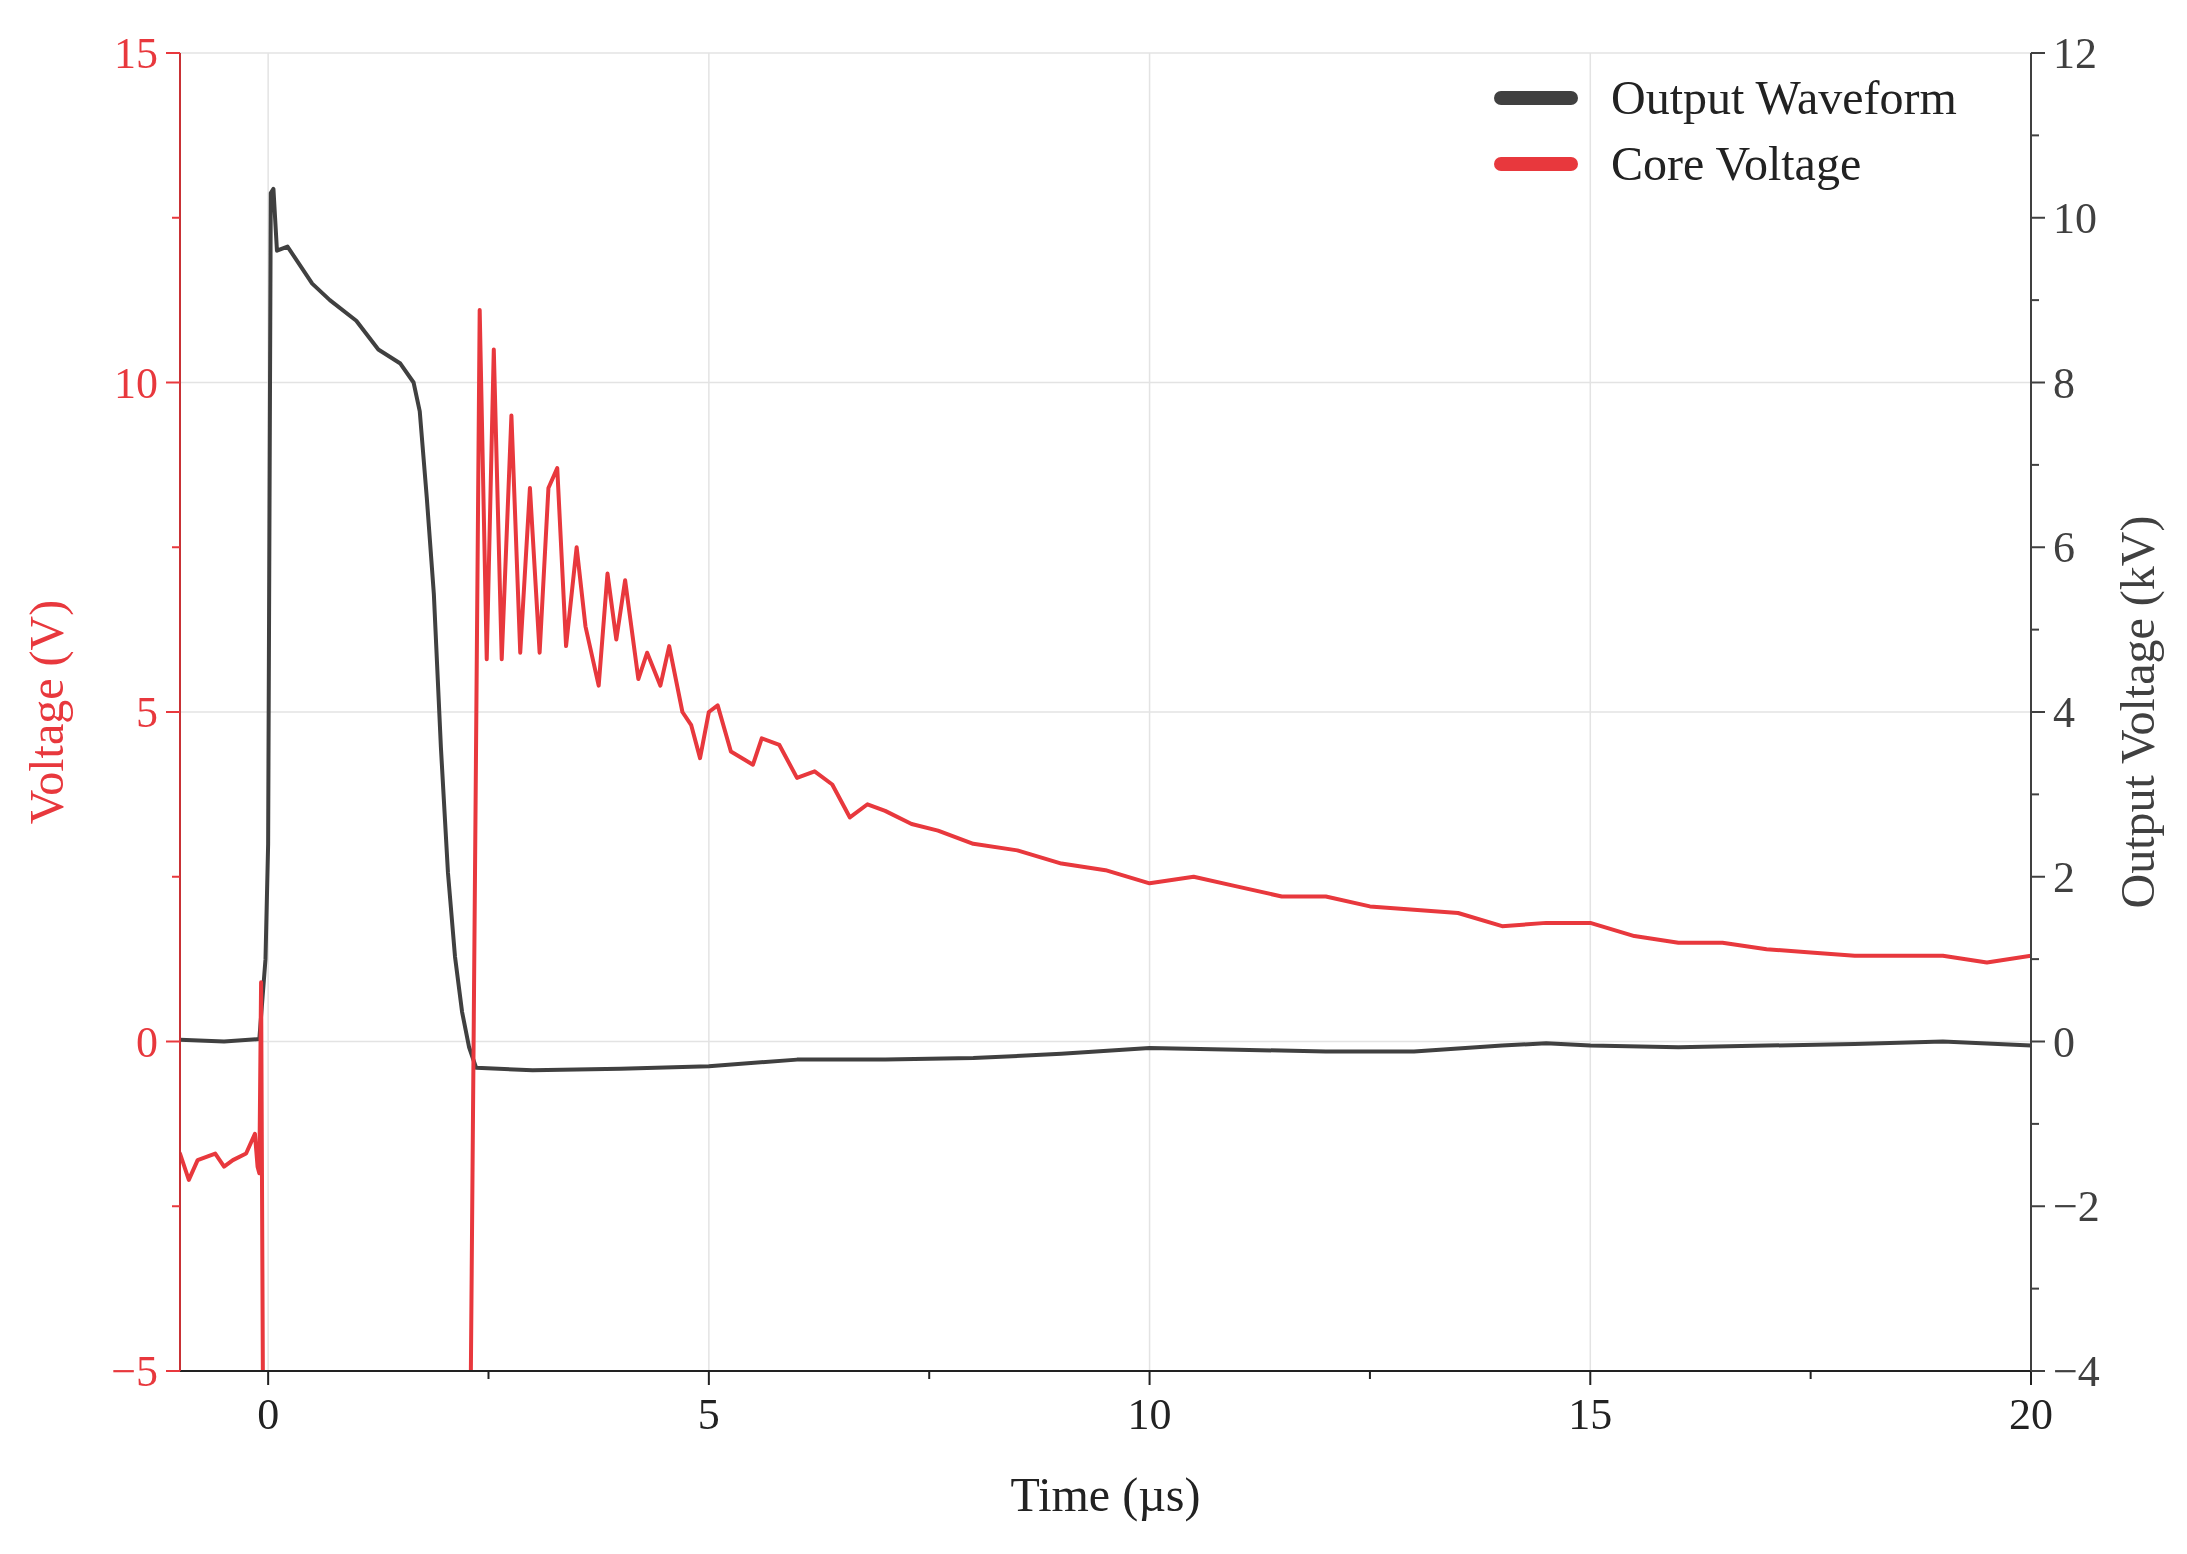  Describe the element at coordinates (47, 712) in the screenshot. I see `y-axis-title: Voltage (V)` at that location.